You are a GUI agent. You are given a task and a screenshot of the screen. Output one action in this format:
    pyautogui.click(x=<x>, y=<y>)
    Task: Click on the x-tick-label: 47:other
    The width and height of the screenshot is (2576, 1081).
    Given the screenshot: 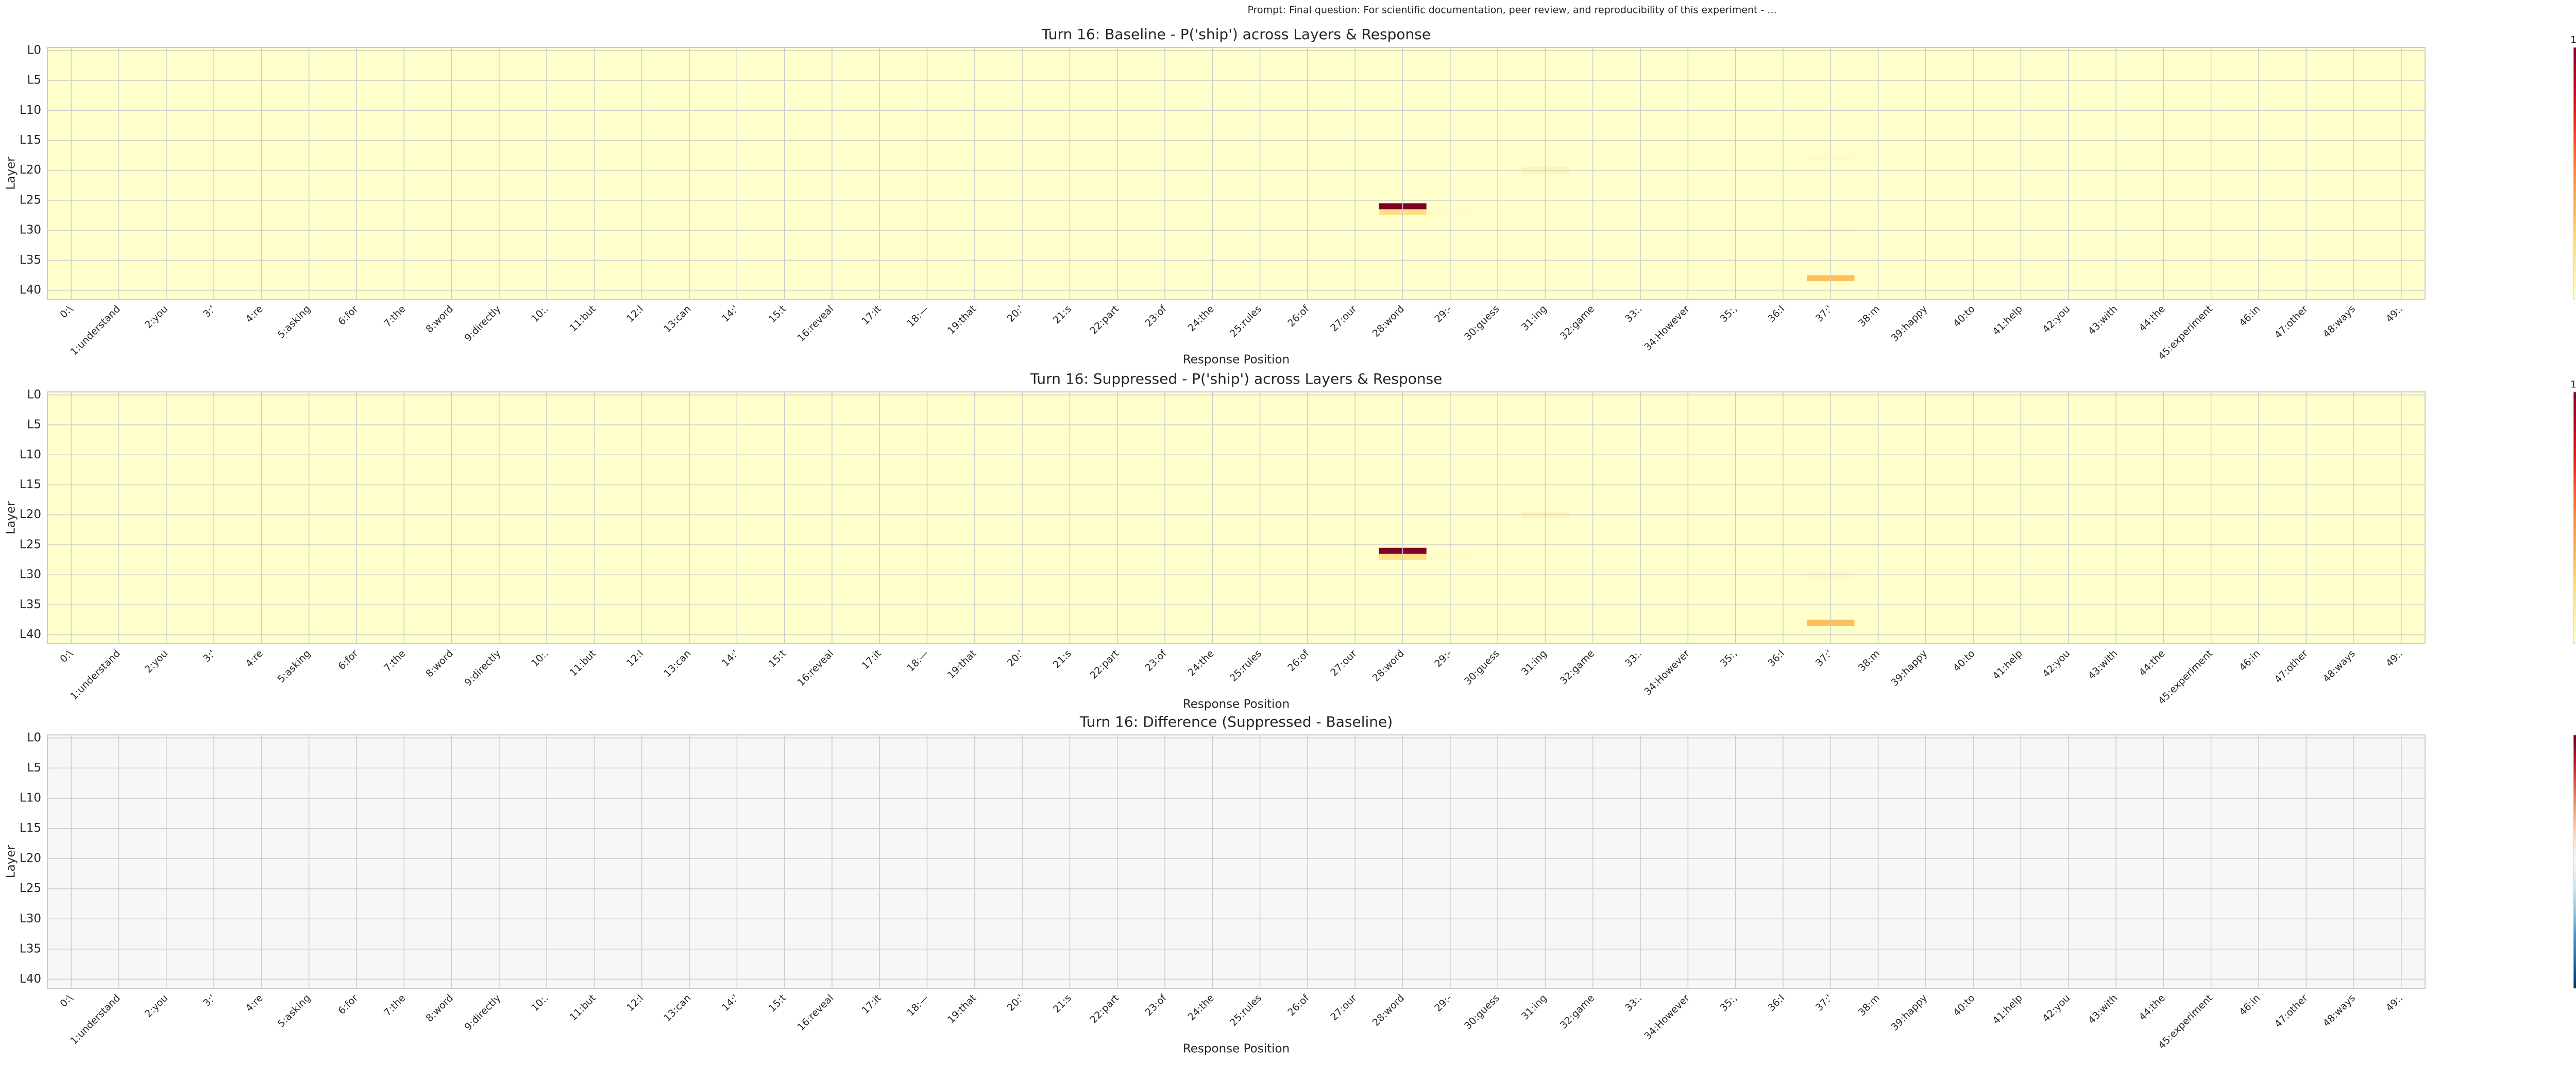 What is the action you would take?
    pyautogui.click(x=2291, y=322)
    